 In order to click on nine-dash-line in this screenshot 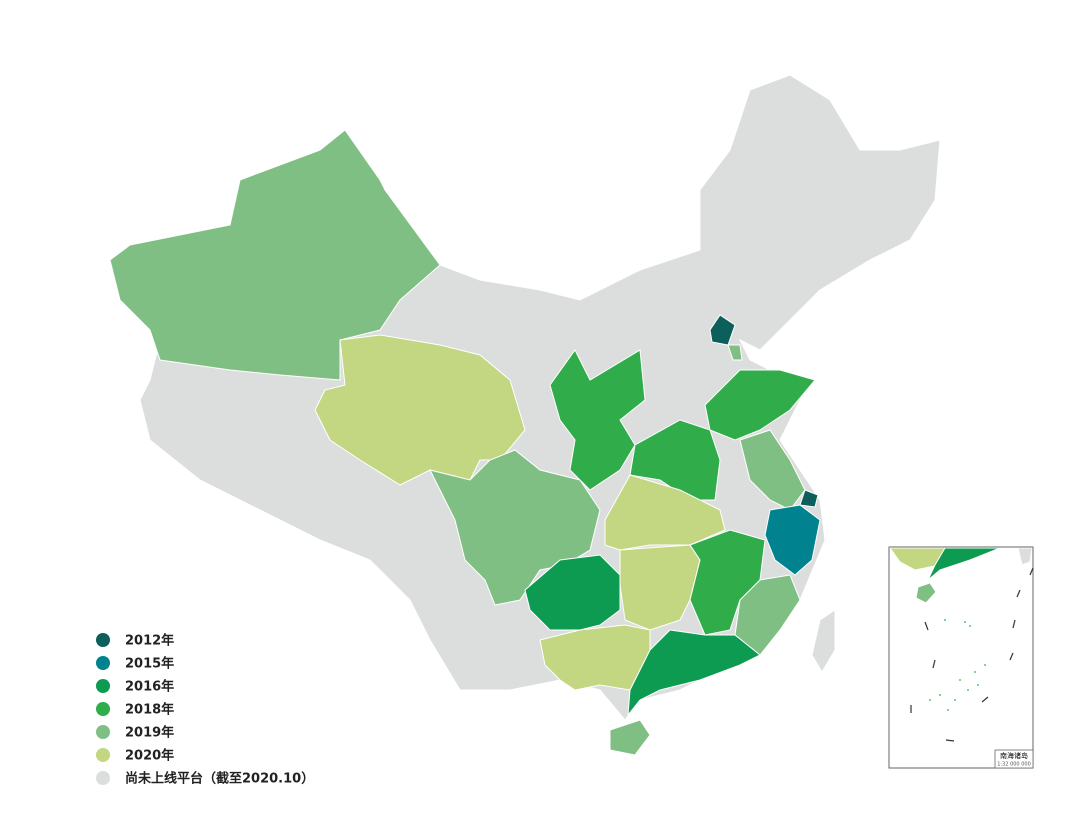, I will do `click(972, 654)`.